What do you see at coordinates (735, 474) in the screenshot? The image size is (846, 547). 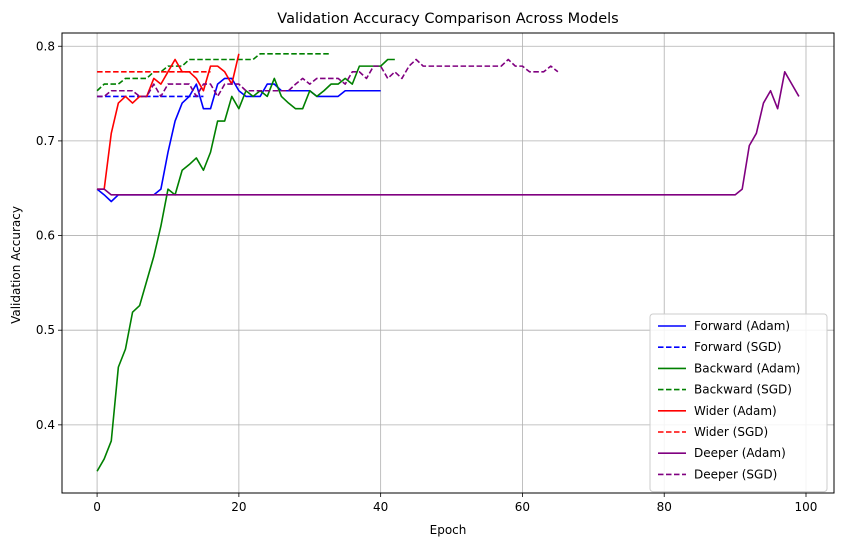 I see `legend-entry: Deeper (SGD)` at bounding box center [735, 474].